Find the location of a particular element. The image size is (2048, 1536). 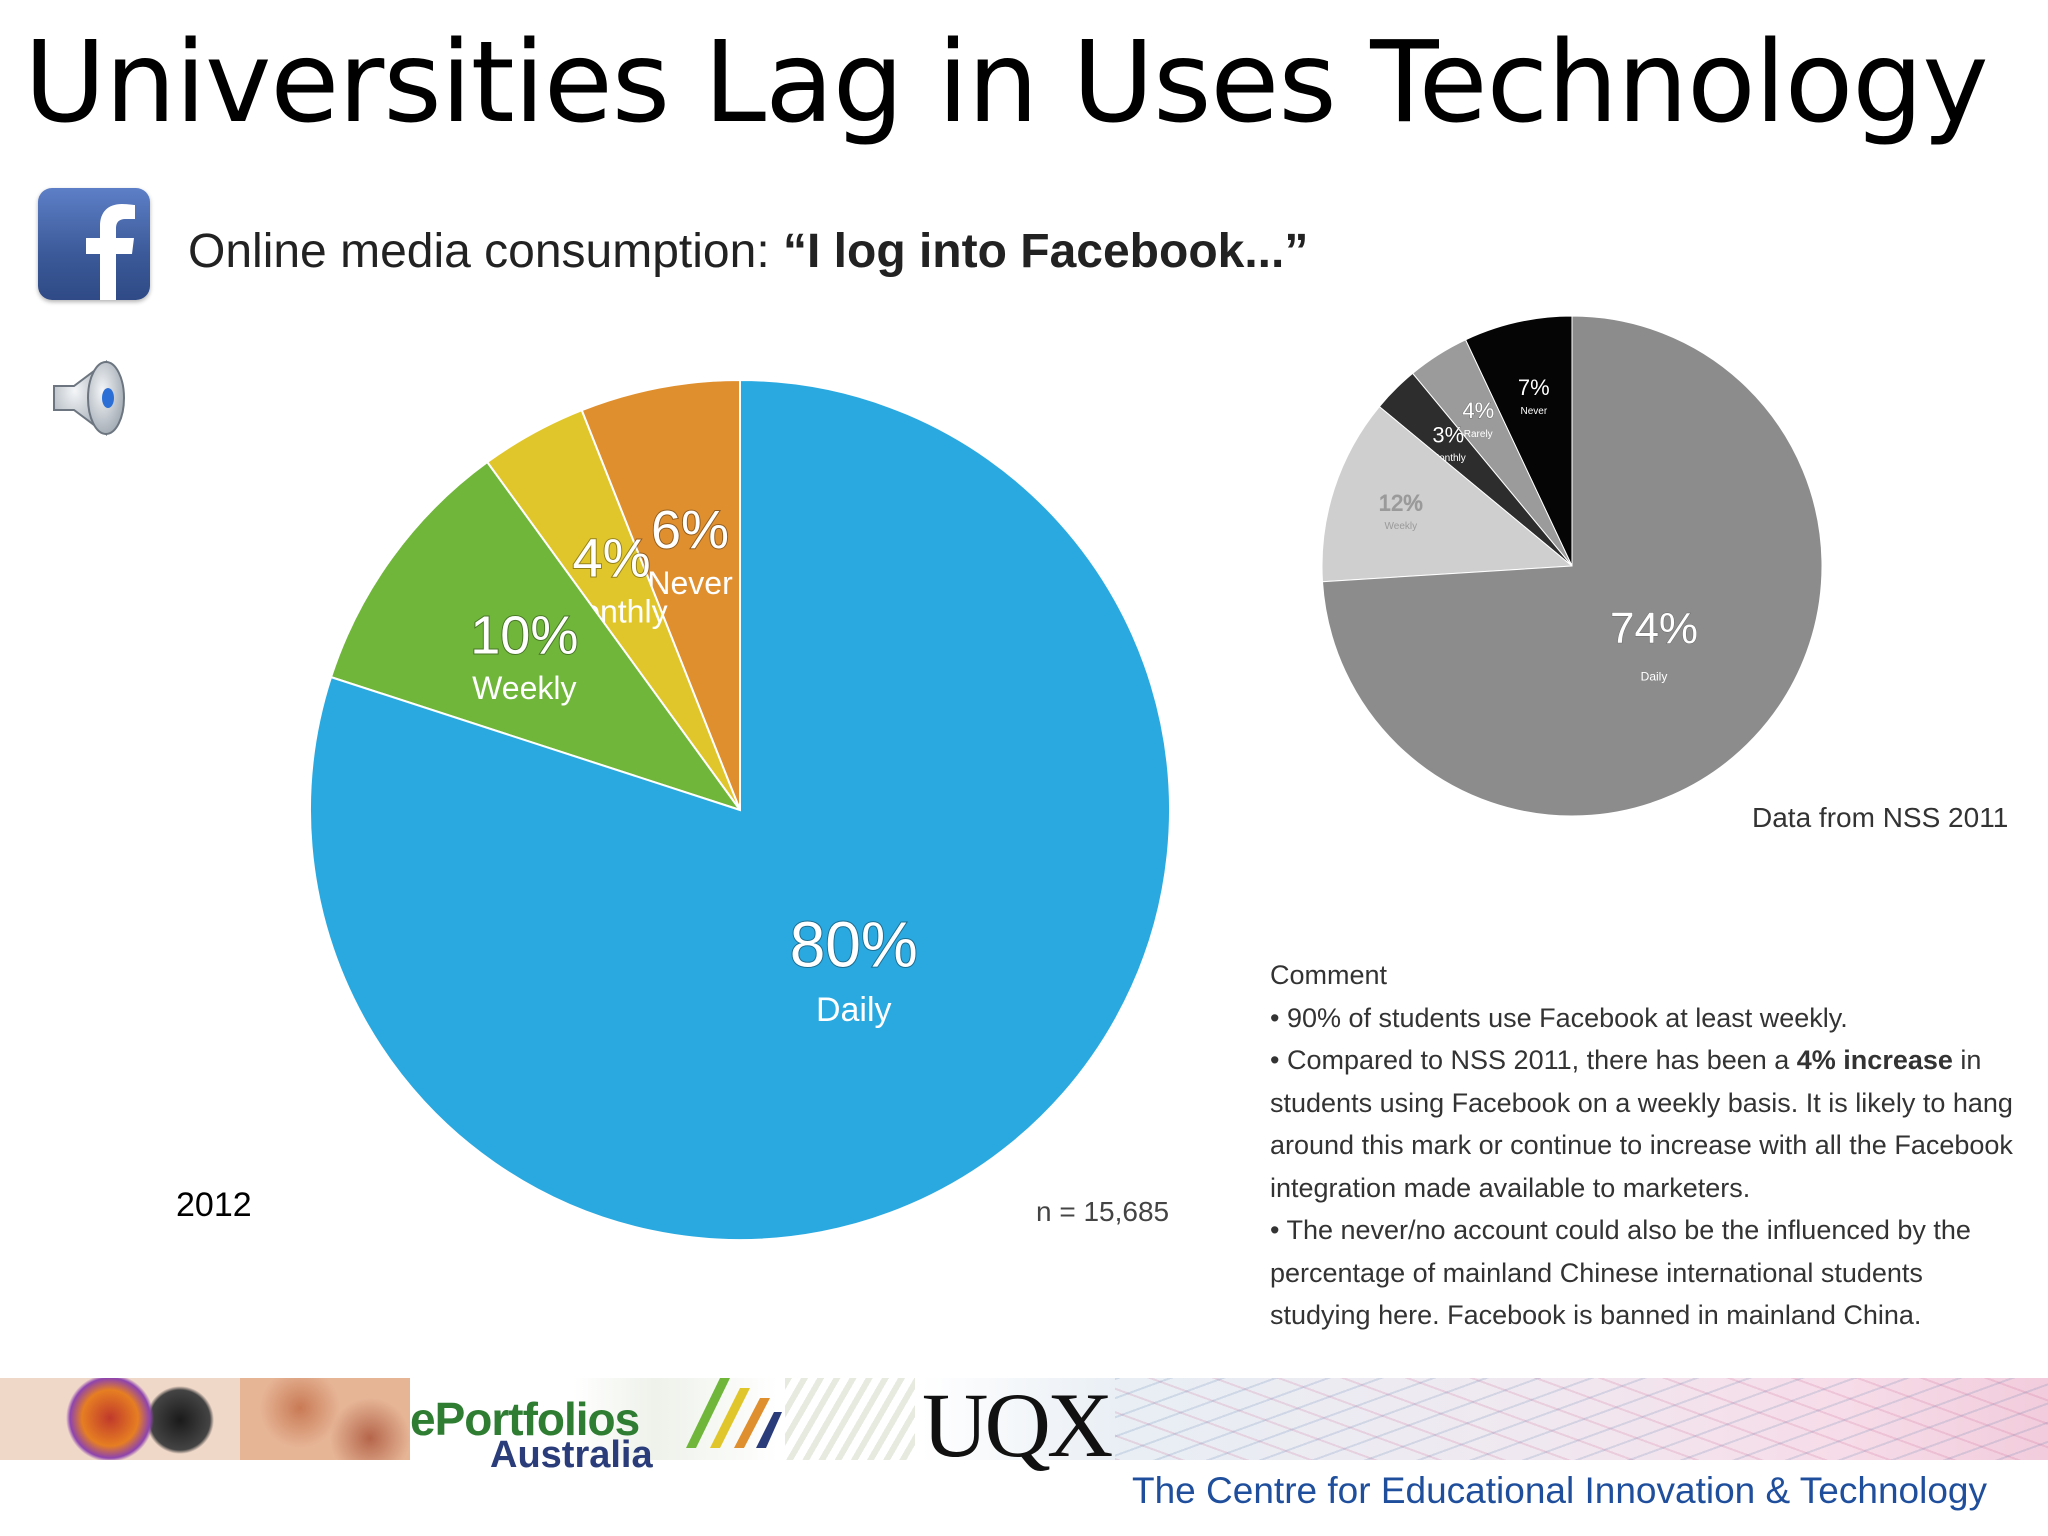

pie-slice-daily is located at coordinates (1572, 566).